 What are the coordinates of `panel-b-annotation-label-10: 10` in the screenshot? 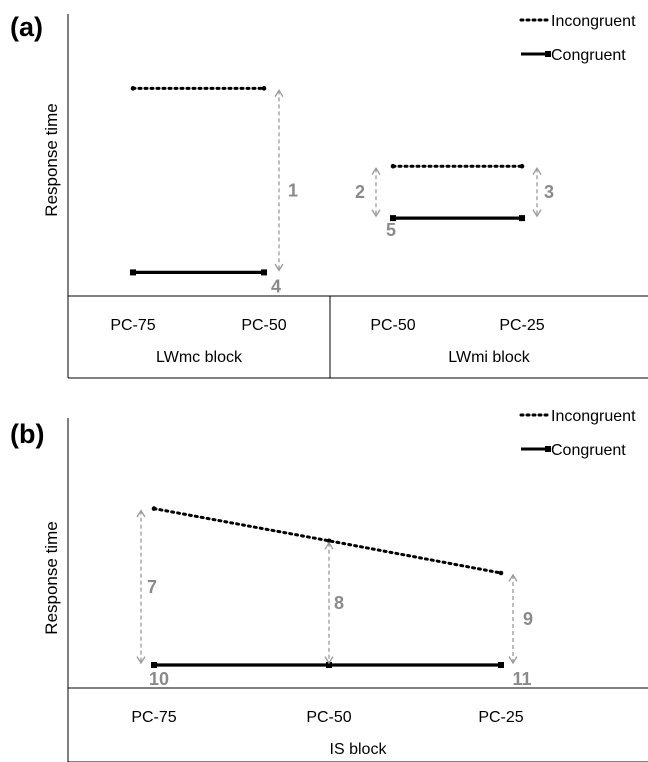 It's located at (159, 679).